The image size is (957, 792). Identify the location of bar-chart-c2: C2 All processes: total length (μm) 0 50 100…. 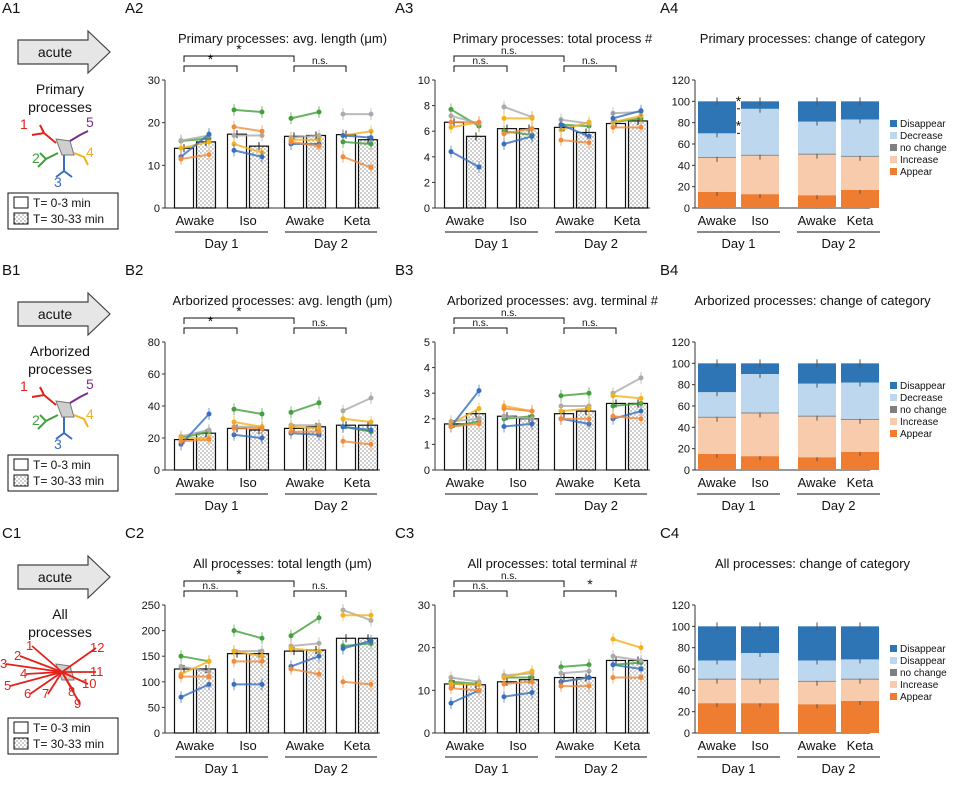
(252, 650).